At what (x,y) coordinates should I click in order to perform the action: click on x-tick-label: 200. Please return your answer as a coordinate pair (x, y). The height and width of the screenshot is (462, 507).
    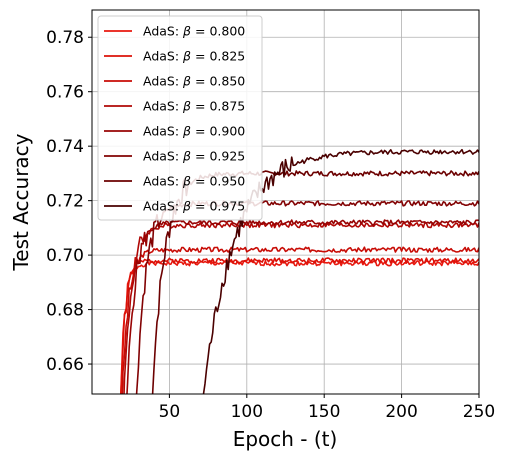
    Looking at the image, I should click on (401, 412).